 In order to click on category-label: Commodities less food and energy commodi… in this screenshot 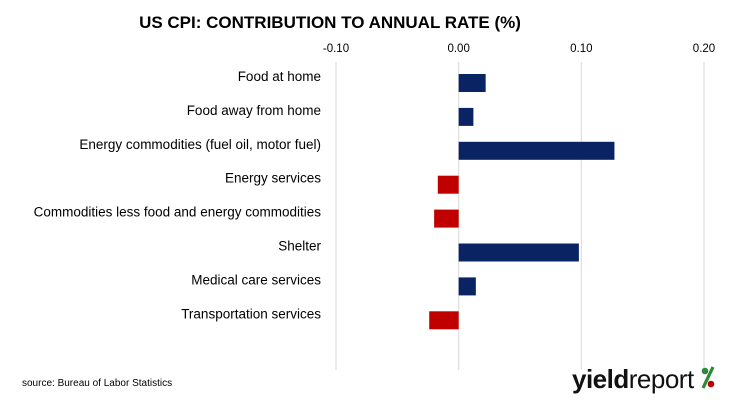, I will do `click(178, 212)`.